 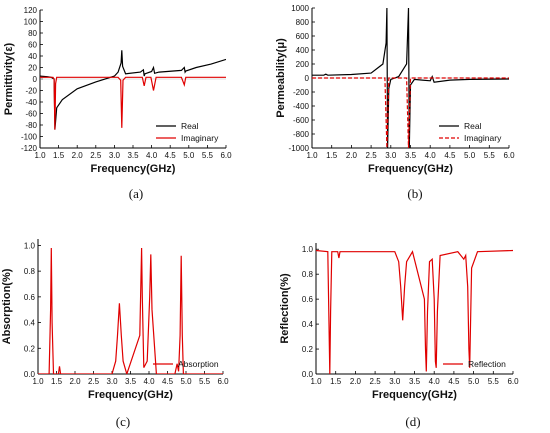 What do you see at coordinates (308, 324) in the screenshot?
I see `y-tick-label: 0.4` at bounding box center [308, 324].